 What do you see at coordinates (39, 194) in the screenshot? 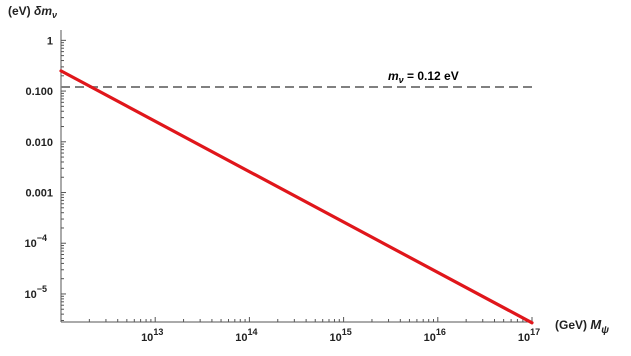
I see `y-tick-label: 0.001` at bounding box center [39, 194].